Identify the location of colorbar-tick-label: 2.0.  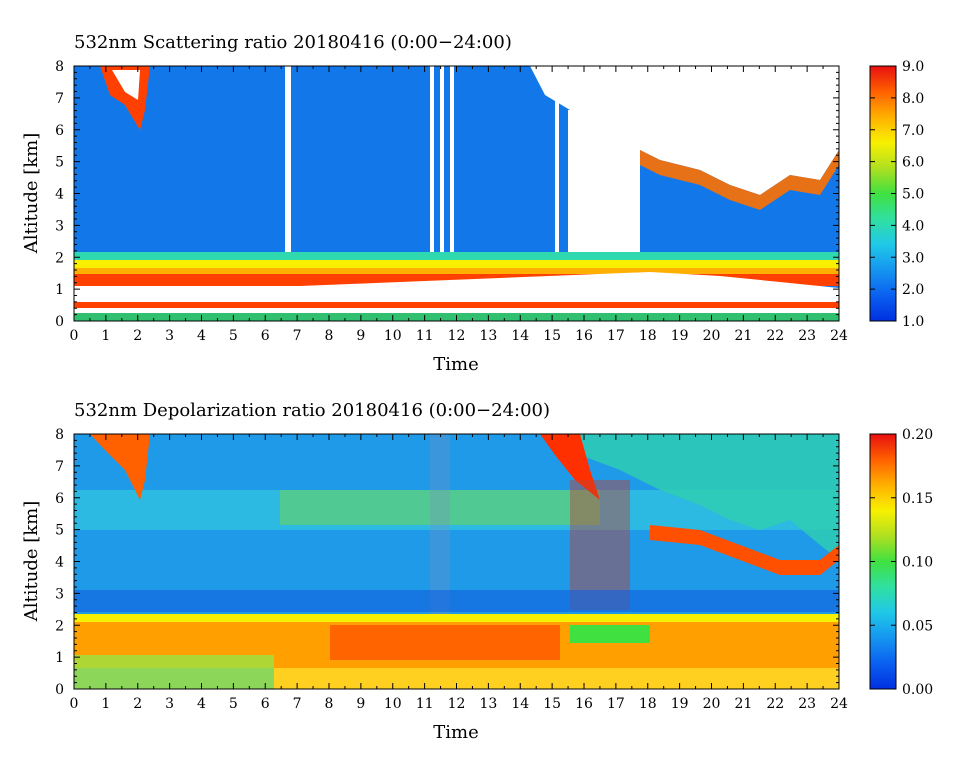
(913, 290).